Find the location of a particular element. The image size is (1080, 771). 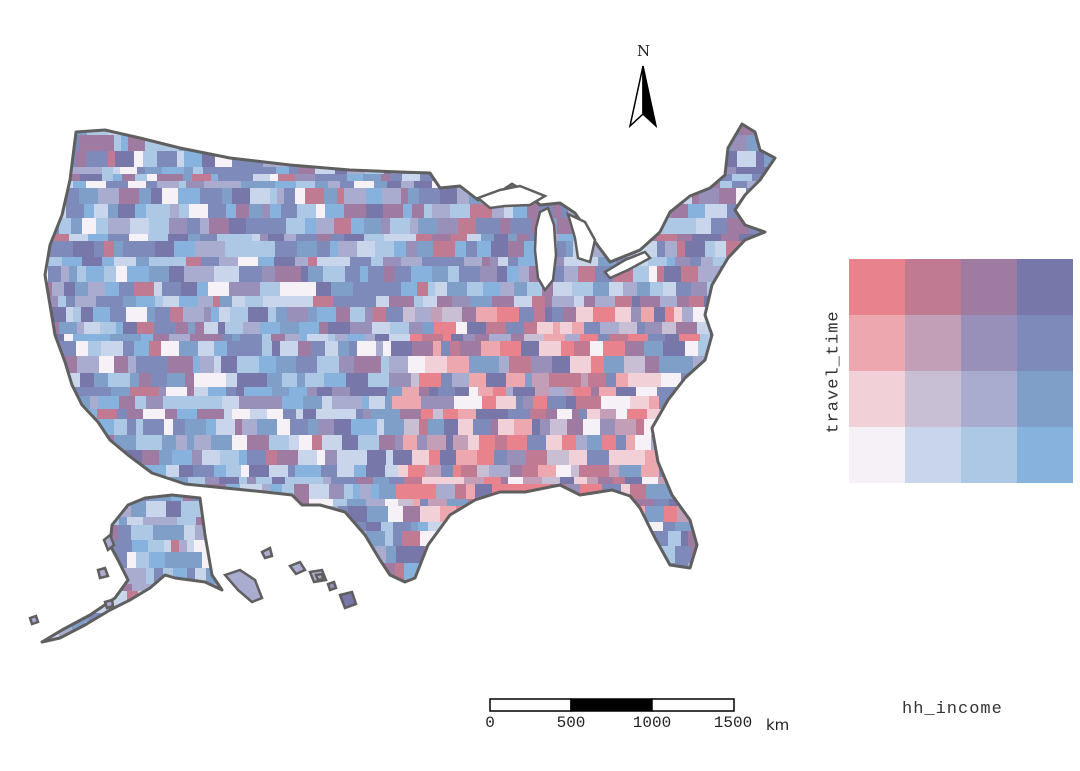

scale-tick-1000: 1000 is located at coordinates (652, 723).